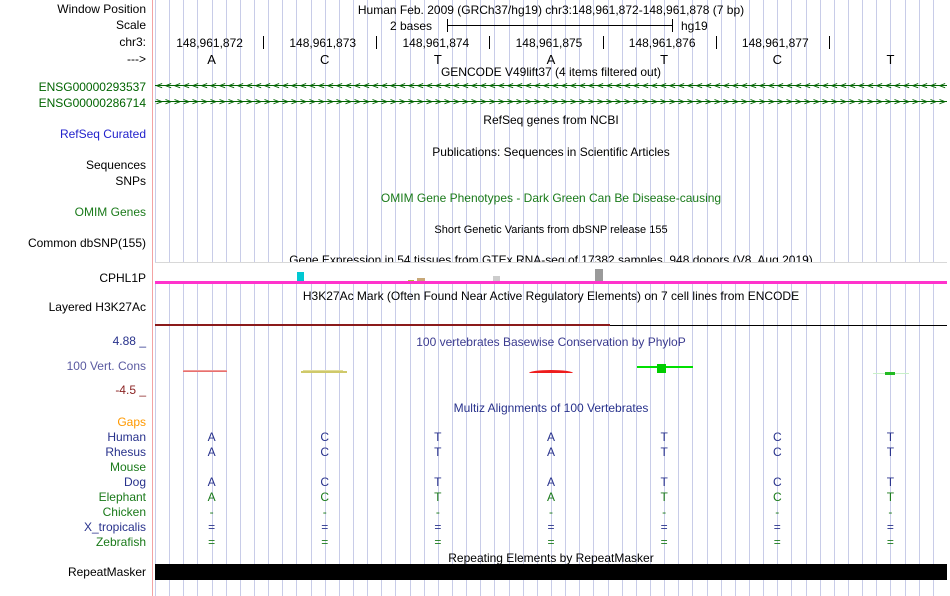 The image size is (950, 596). I want to click on gencode-gene-label-2: ENSG00000286714, so click(92, 103).